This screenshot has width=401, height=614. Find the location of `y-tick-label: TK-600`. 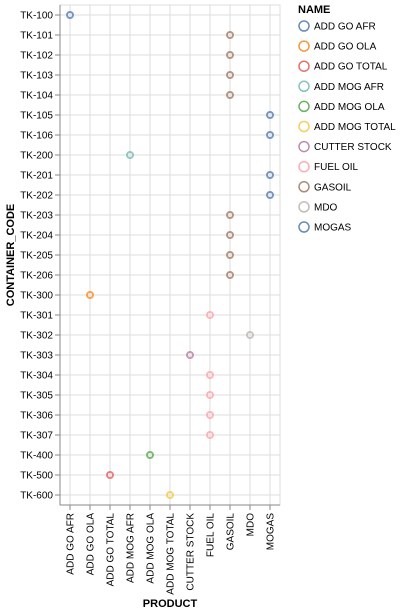

y-tick-label: TK-600 is located at coordinates (36, 496).